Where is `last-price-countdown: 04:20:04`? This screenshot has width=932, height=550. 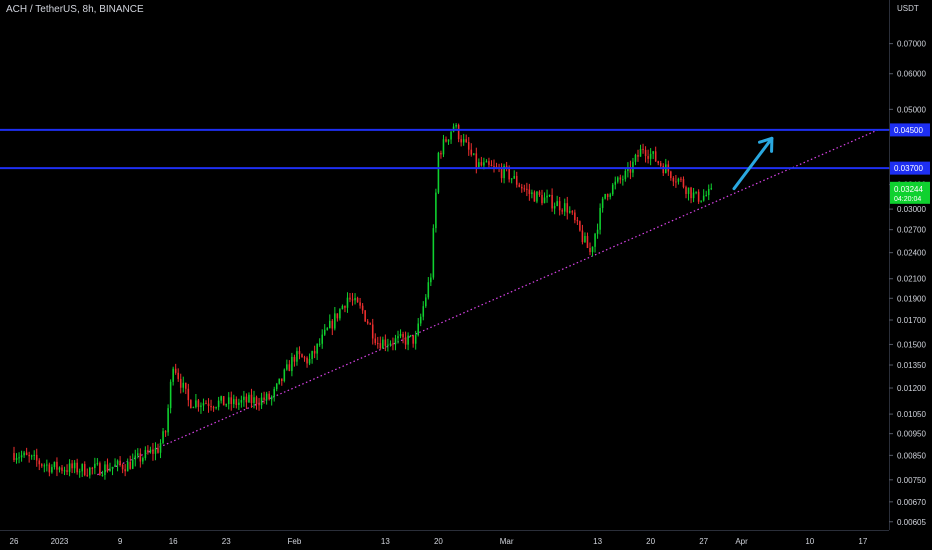 last-price-countdown: 04:20:04 is located at coordinates (907, 199).